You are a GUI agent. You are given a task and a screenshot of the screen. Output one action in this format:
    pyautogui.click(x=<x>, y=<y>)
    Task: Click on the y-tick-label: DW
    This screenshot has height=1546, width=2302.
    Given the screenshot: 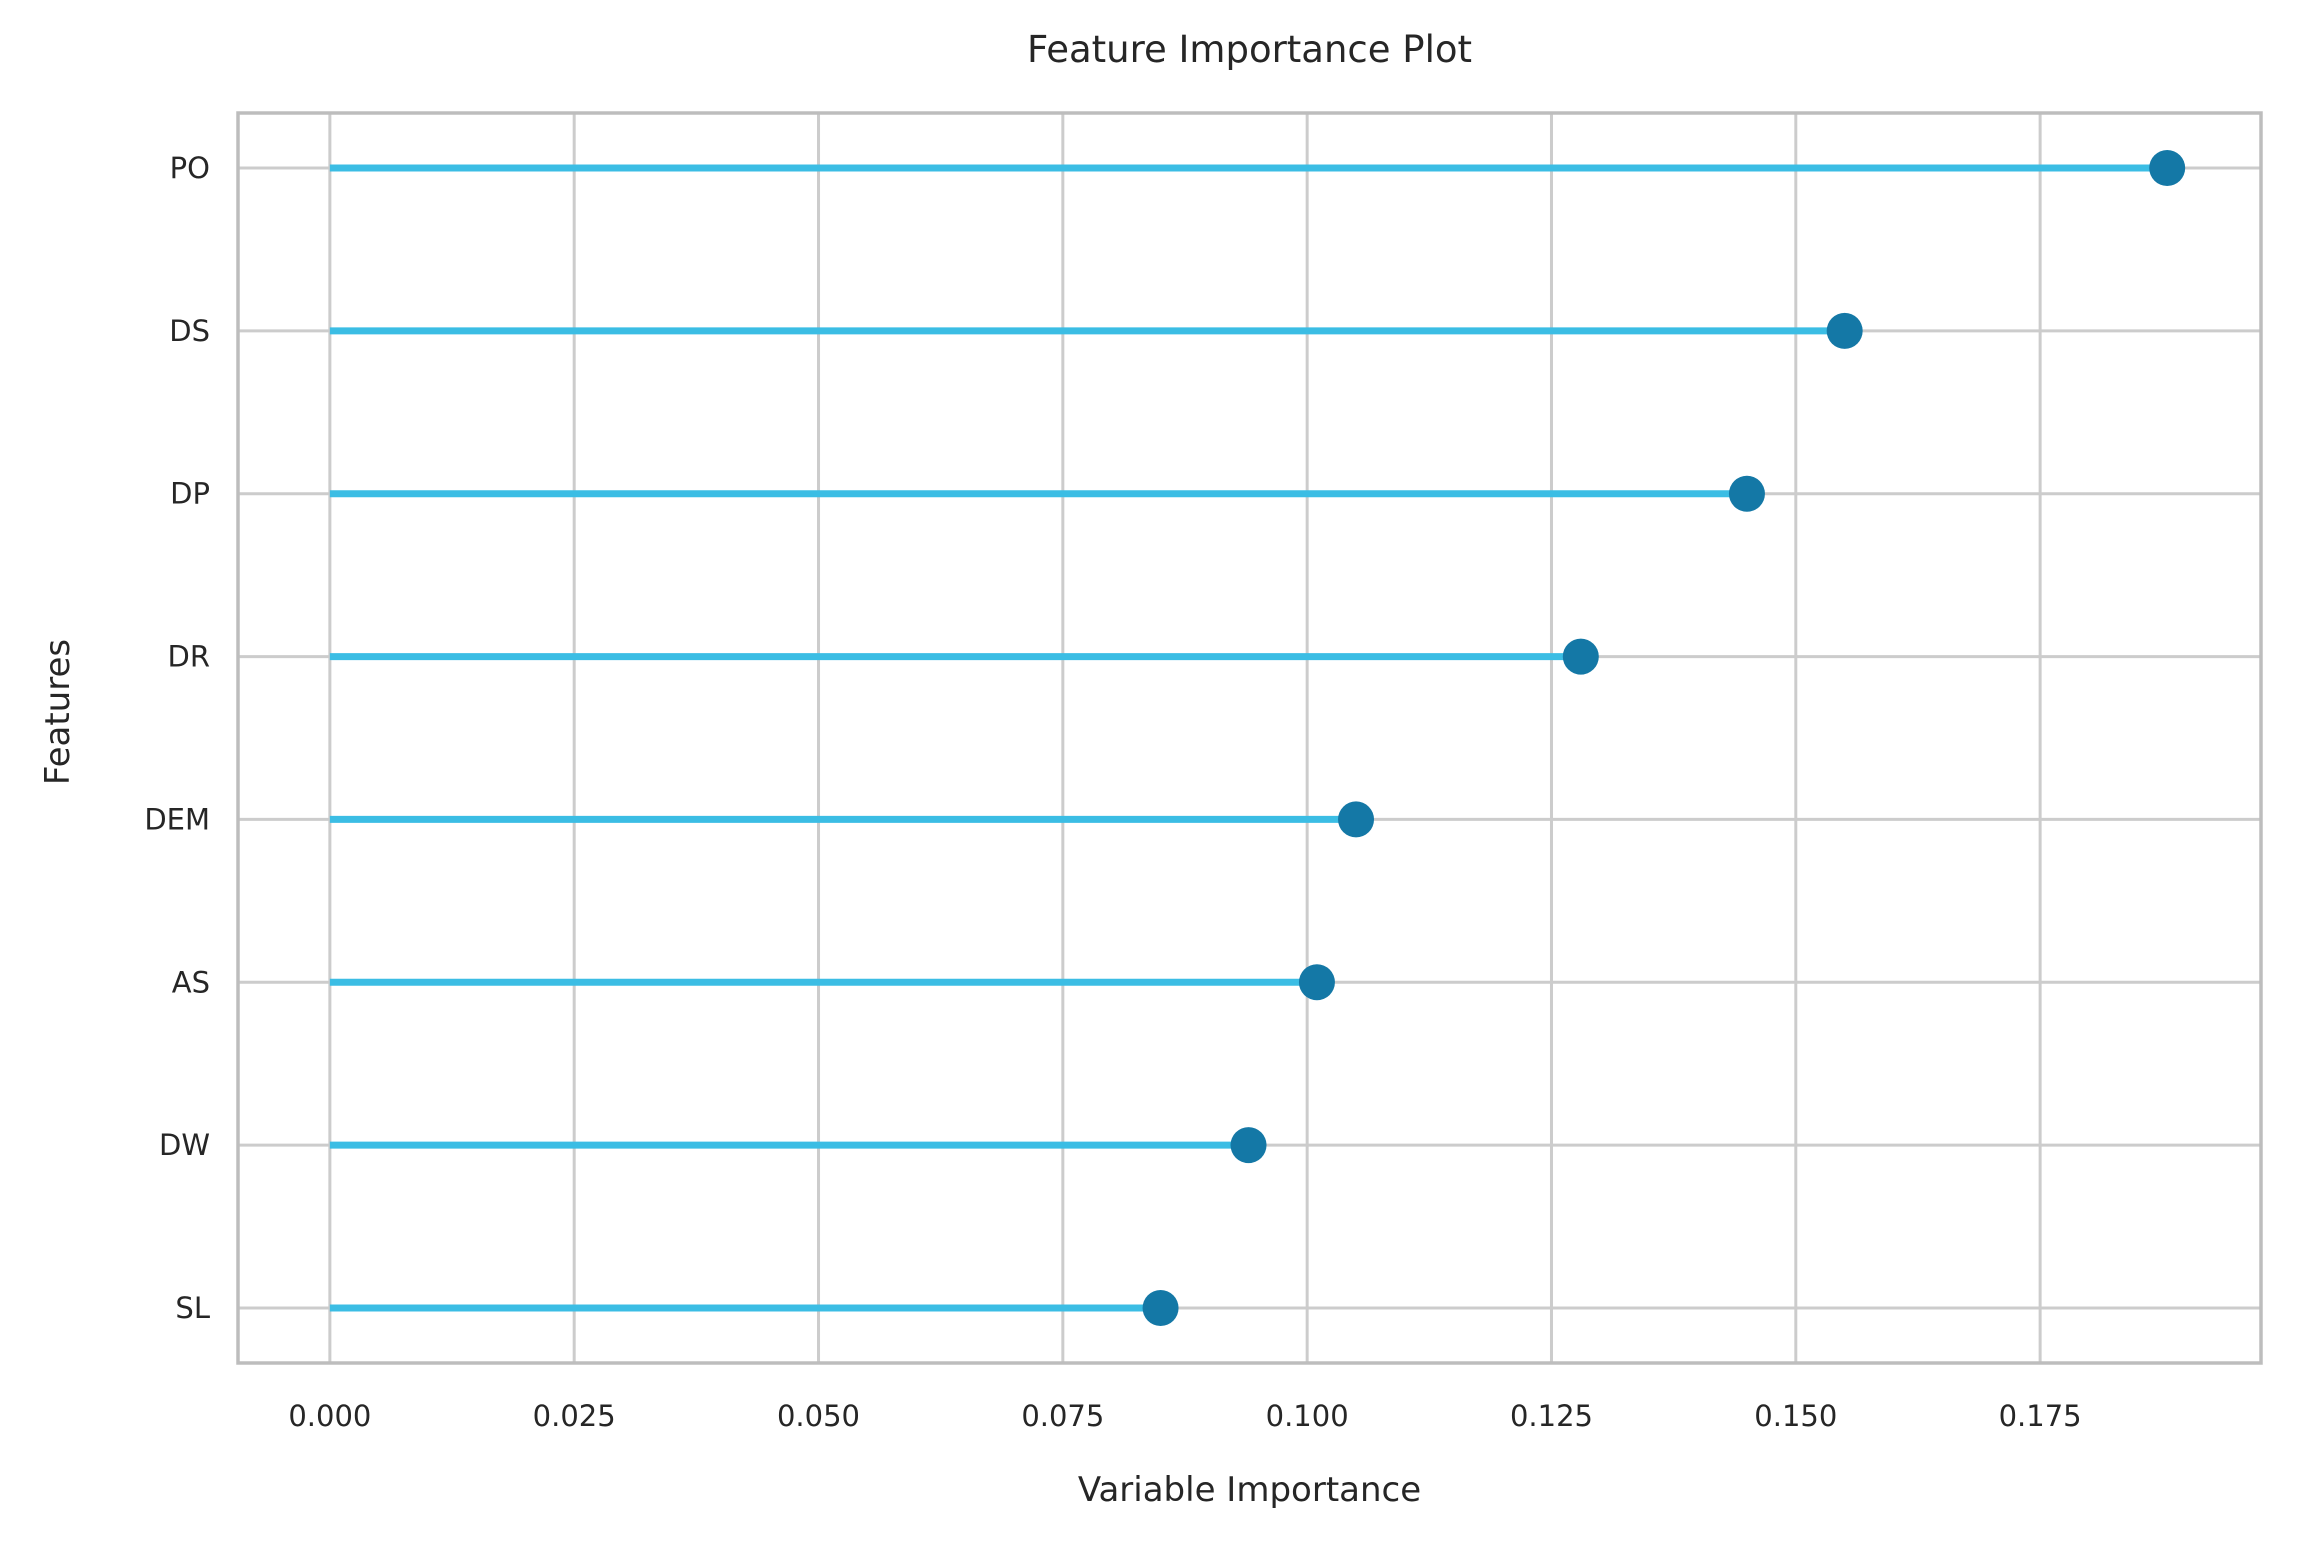 What is the action you would take?
    pyautogui.click(x=184, y=1145)
    